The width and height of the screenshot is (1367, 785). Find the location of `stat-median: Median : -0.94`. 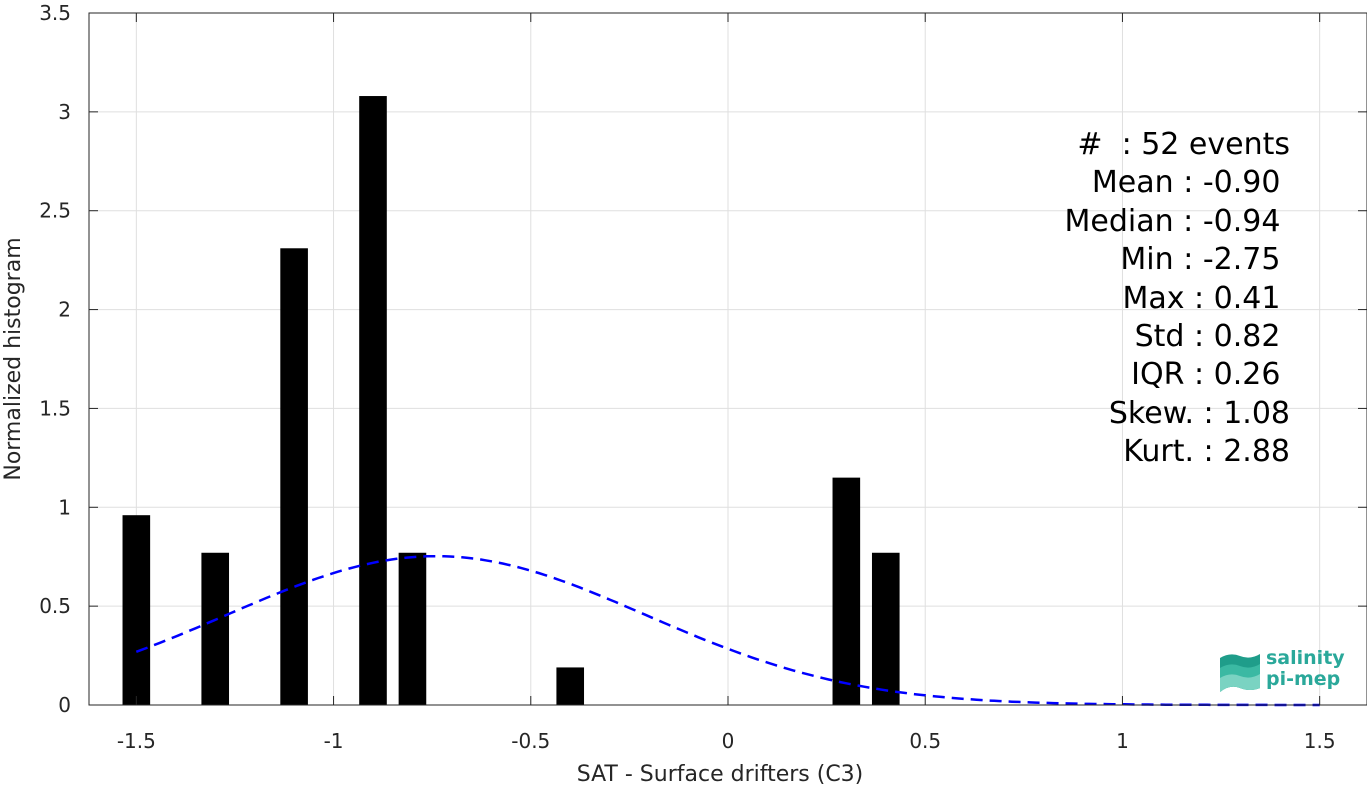

stat-median: Median : -0.94 is located at coordinates (1177, 221).